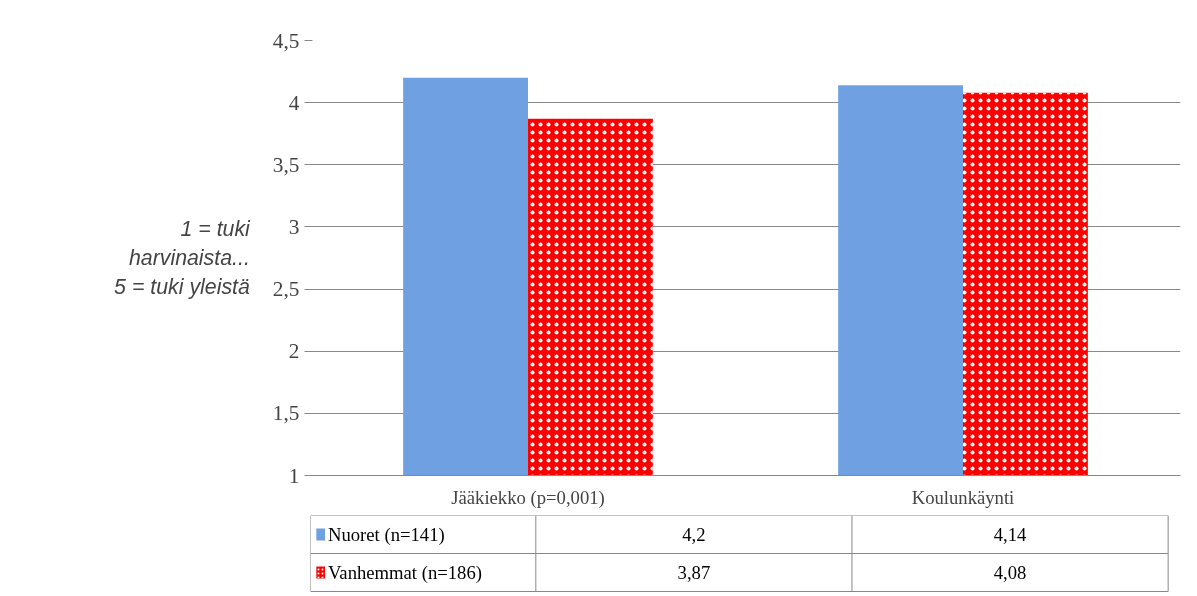  Describe the element at coordinates (286, 413) in the screenshot. I see `y-tick-label: 1,5` at that location.